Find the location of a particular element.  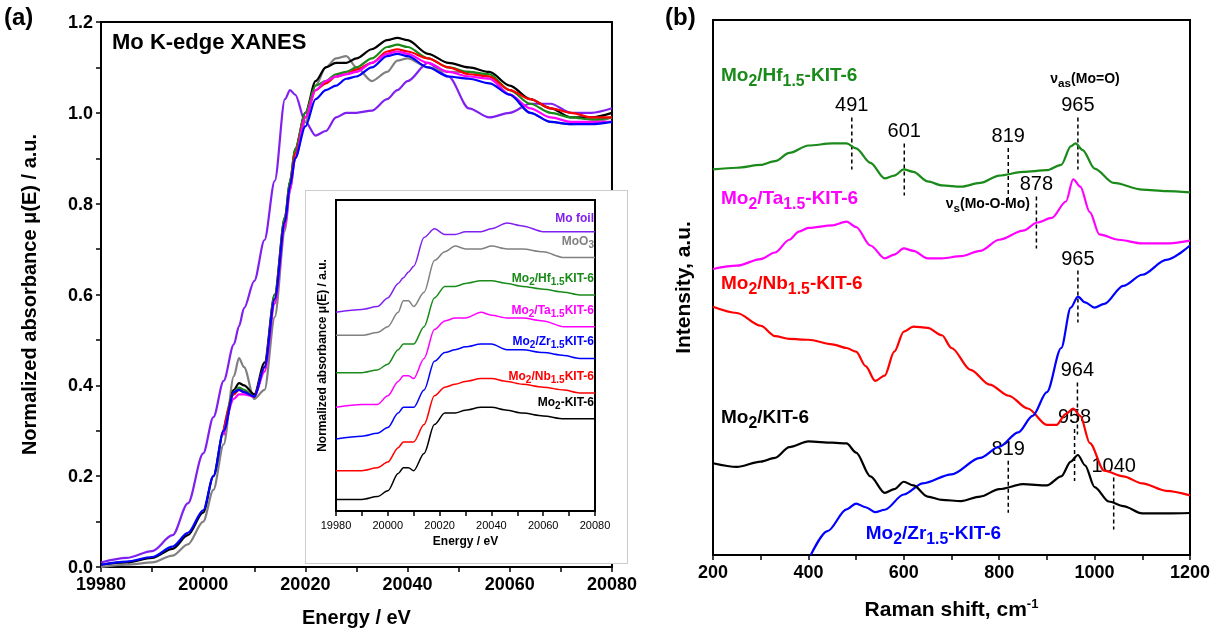

y-tick-label: 0.4 is located at coordinates (80, 385).